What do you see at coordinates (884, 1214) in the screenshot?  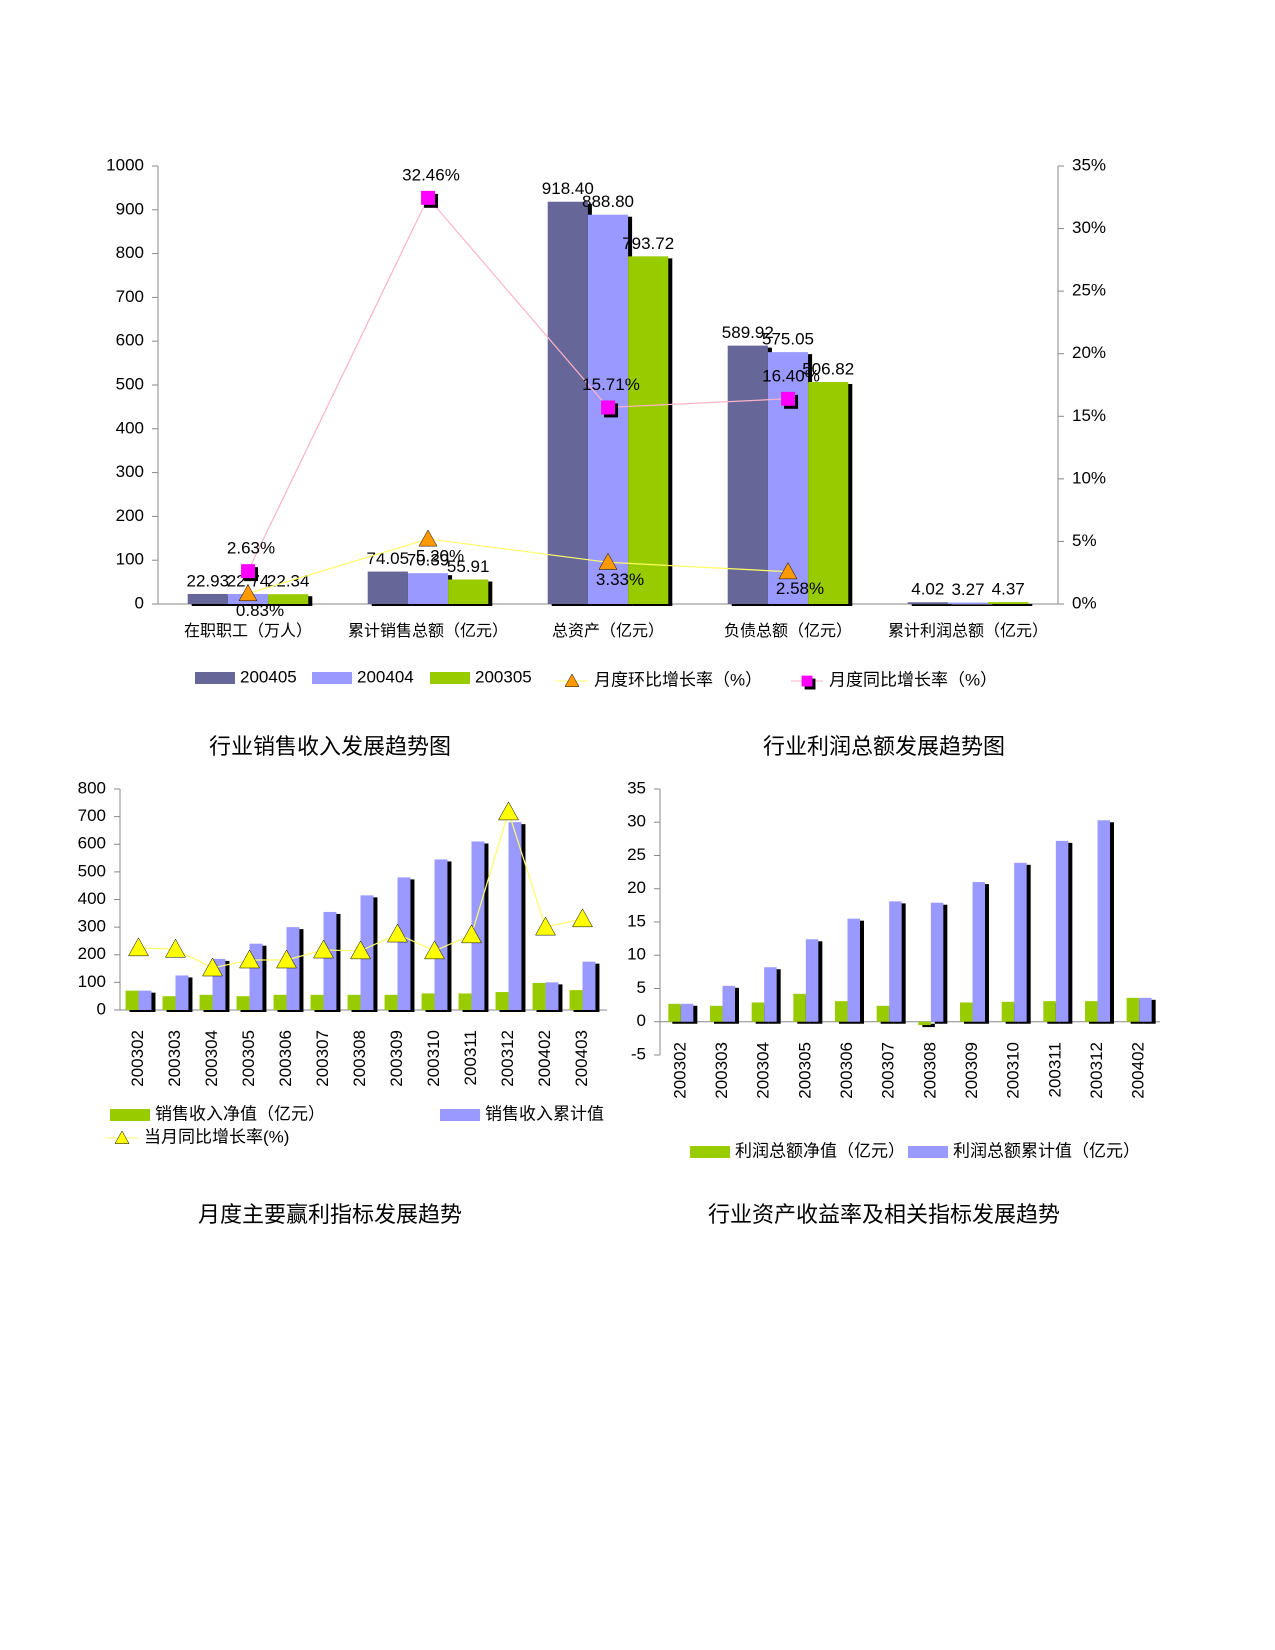 I see `caption: 行业资产收益率及相关指标发展趋势` at bounding box center [884, 1214].